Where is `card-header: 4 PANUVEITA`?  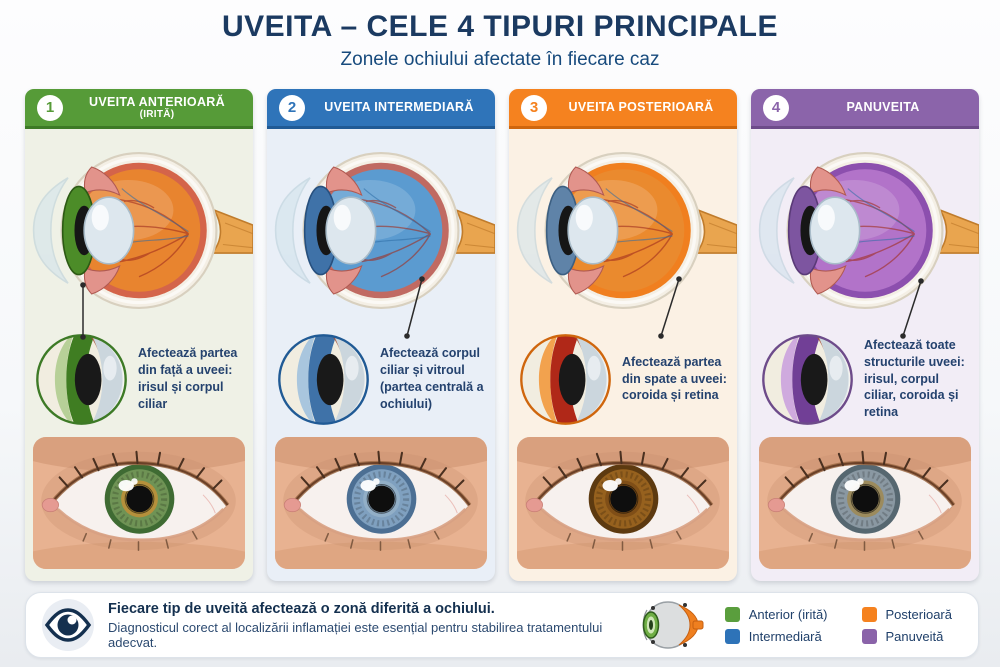
card-header: 4 PANUVEITA is located at coordinates (865, 109).